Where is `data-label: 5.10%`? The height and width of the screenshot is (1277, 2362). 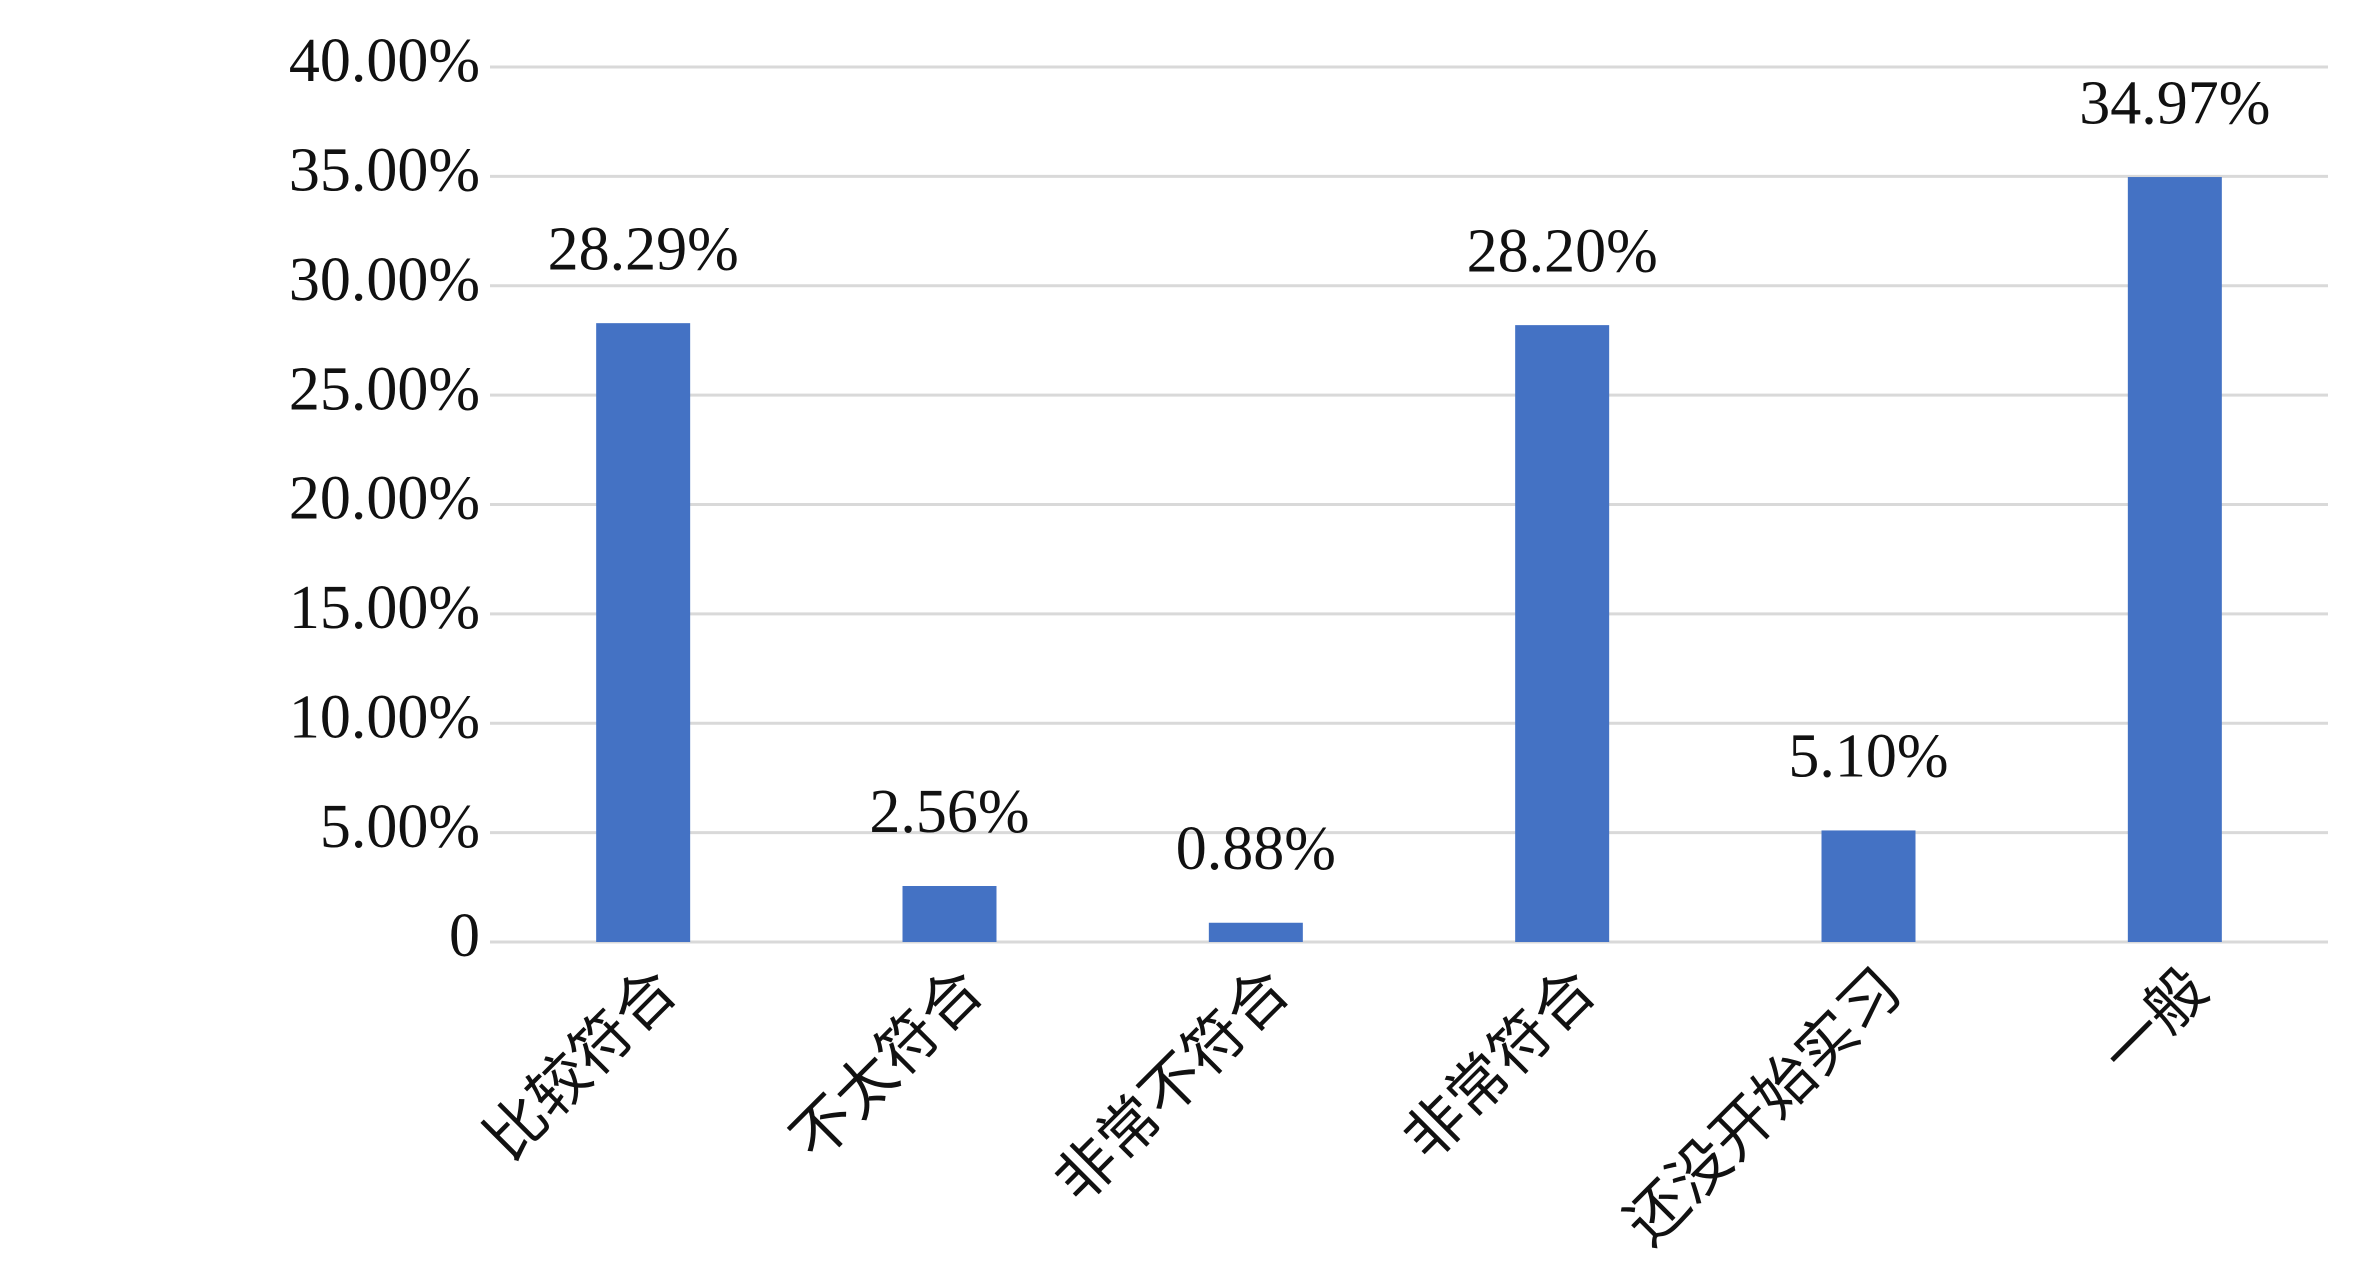 data-label: 5.10% is located at coordinates (1868, 757).